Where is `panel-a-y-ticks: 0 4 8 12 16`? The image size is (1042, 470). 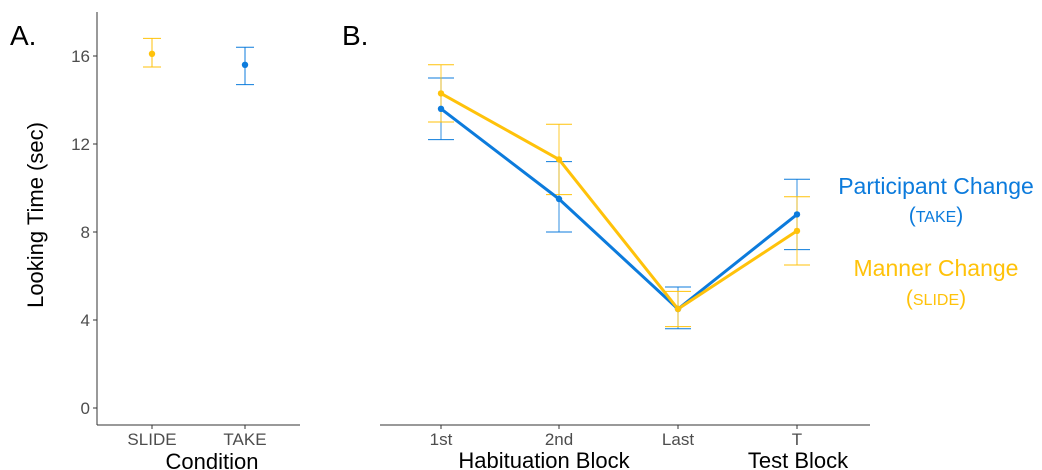 panel-a-y-ticks: 0 4 8 12 16 is located at coordinates (84, 232).